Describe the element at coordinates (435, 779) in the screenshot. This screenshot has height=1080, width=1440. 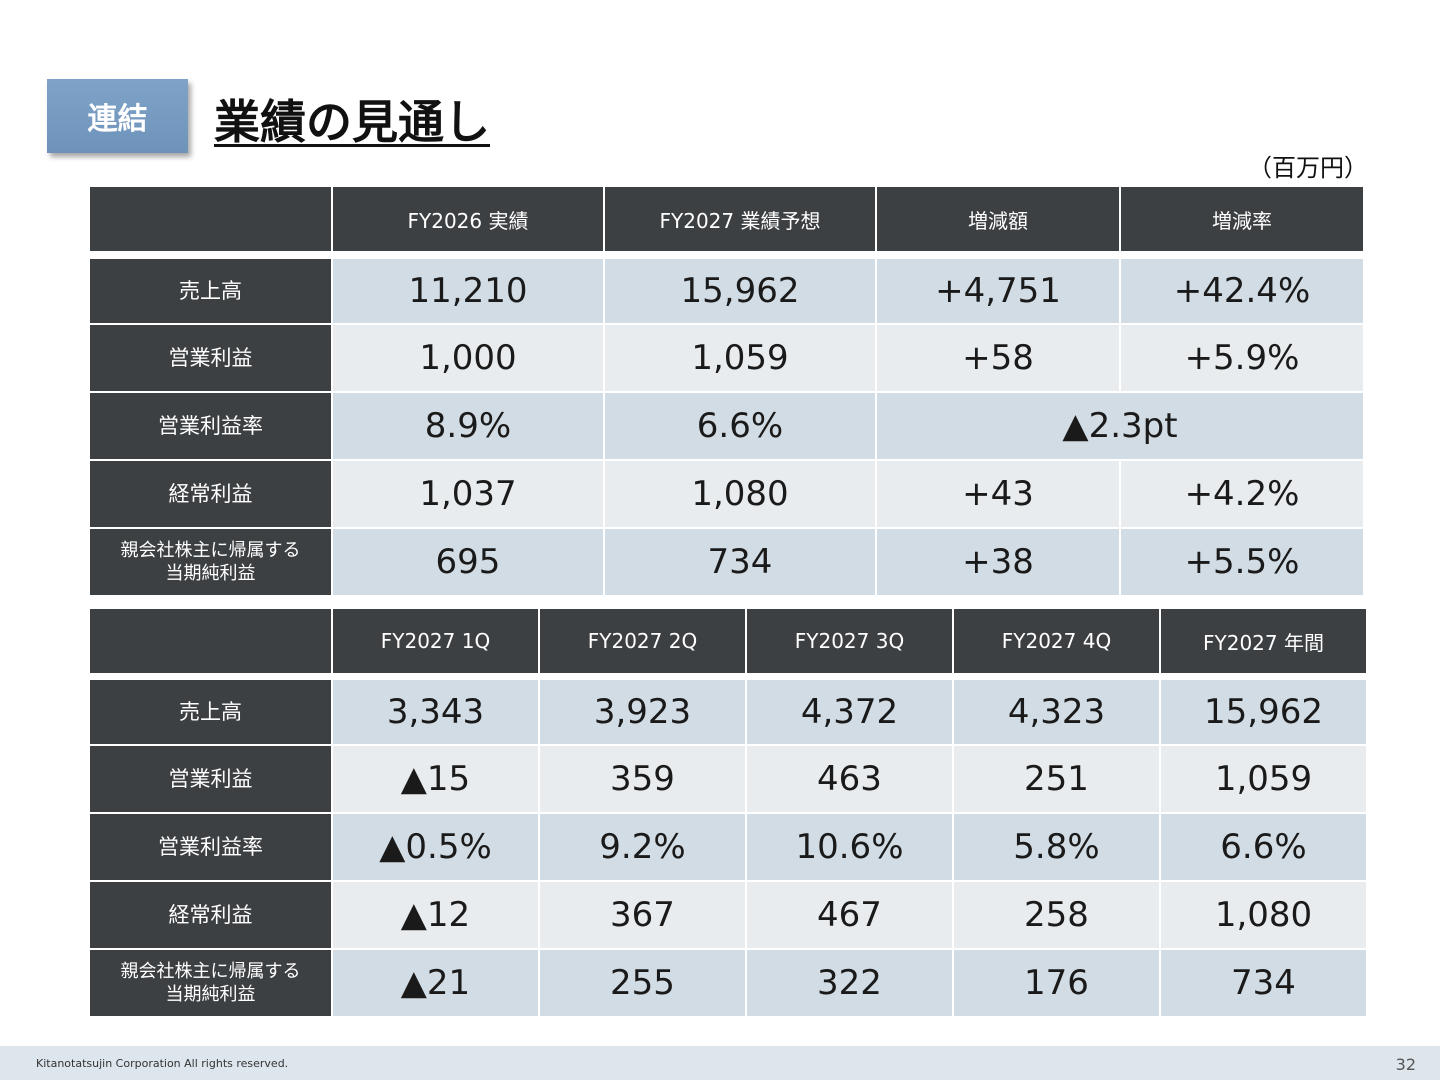
I see `value-cell: ▲15` at that location.